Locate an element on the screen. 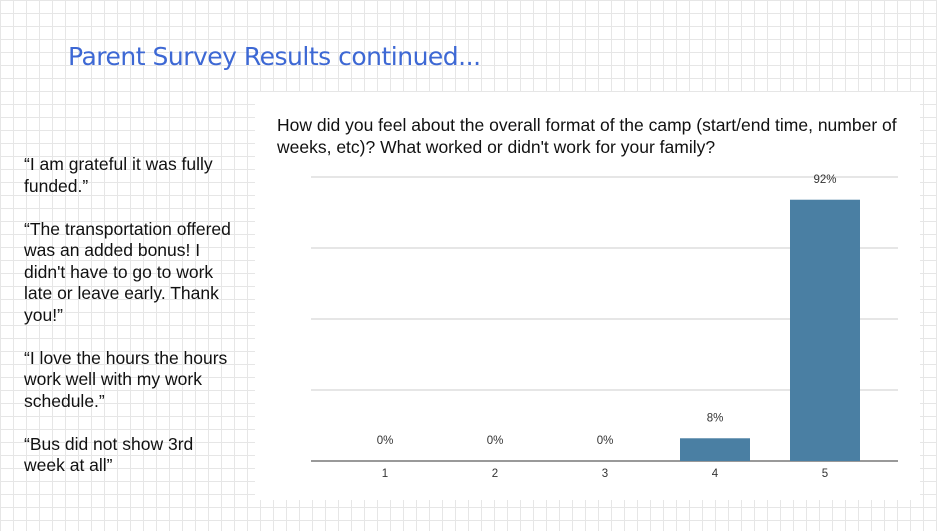  x-tick-label: 1 is located at coordinates (385, 474).